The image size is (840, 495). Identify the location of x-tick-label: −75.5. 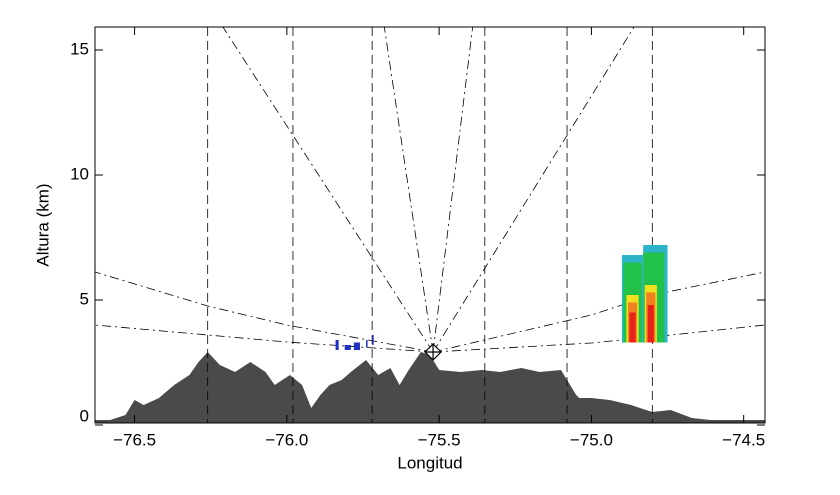
(439, 439).